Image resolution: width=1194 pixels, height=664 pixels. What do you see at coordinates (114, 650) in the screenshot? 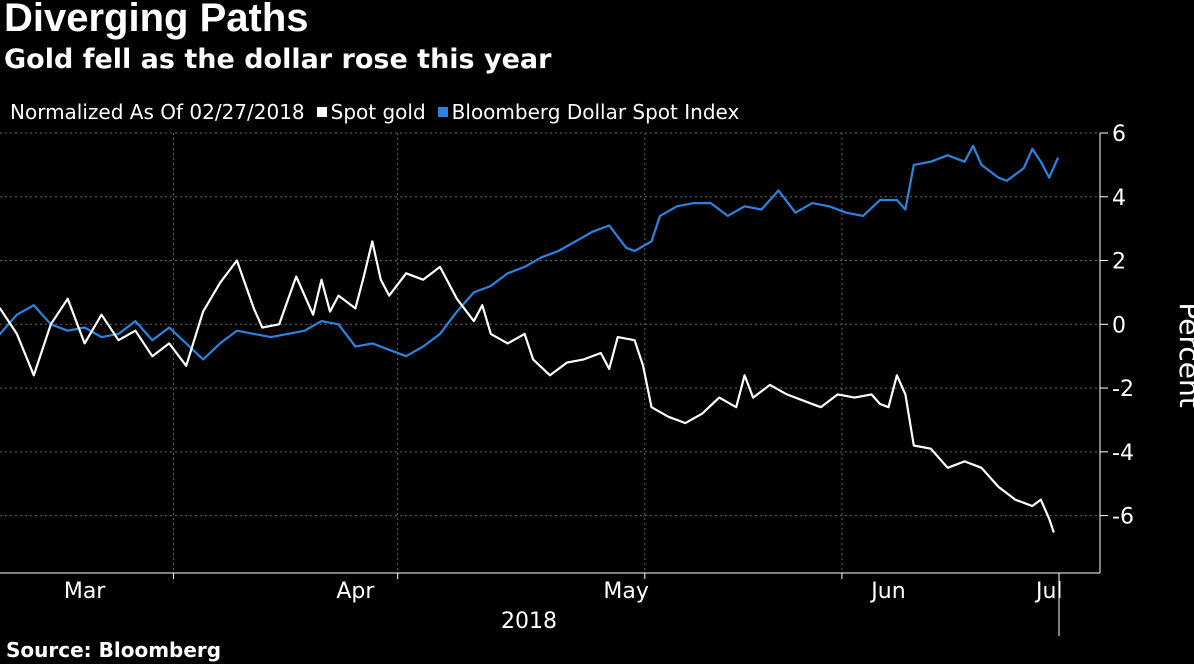
I see `source-note: Source: Bloomberg` at bounding box center [114, 650].